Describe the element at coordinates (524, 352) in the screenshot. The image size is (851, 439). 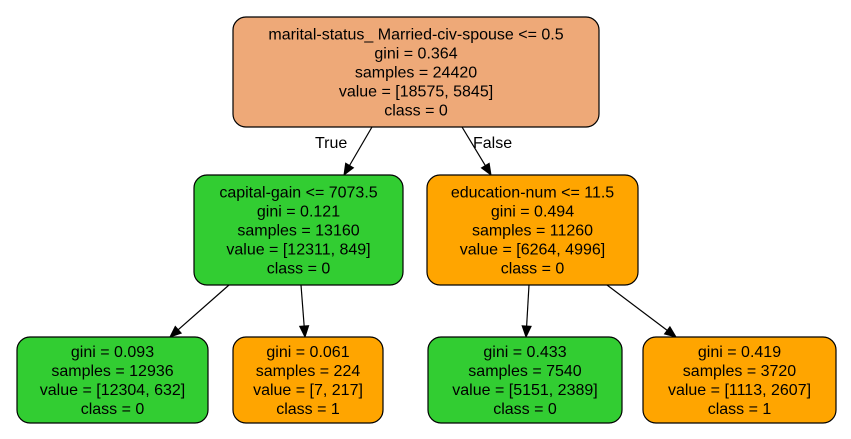
I see `node-text-line: gini = 0.433` at that location.